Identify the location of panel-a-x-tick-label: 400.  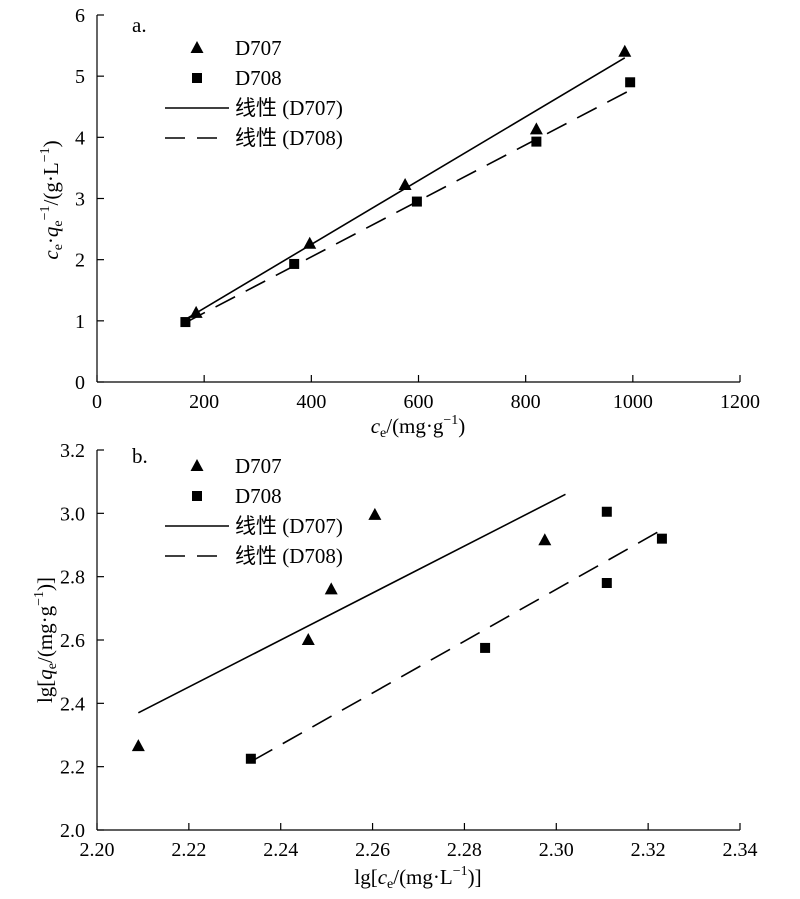
(311, 402).